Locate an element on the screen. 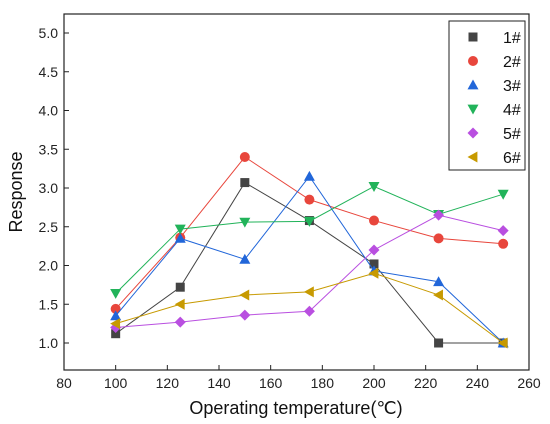  x-axis-title: Operating temperature(℃) is located at coordinates (295, 408).